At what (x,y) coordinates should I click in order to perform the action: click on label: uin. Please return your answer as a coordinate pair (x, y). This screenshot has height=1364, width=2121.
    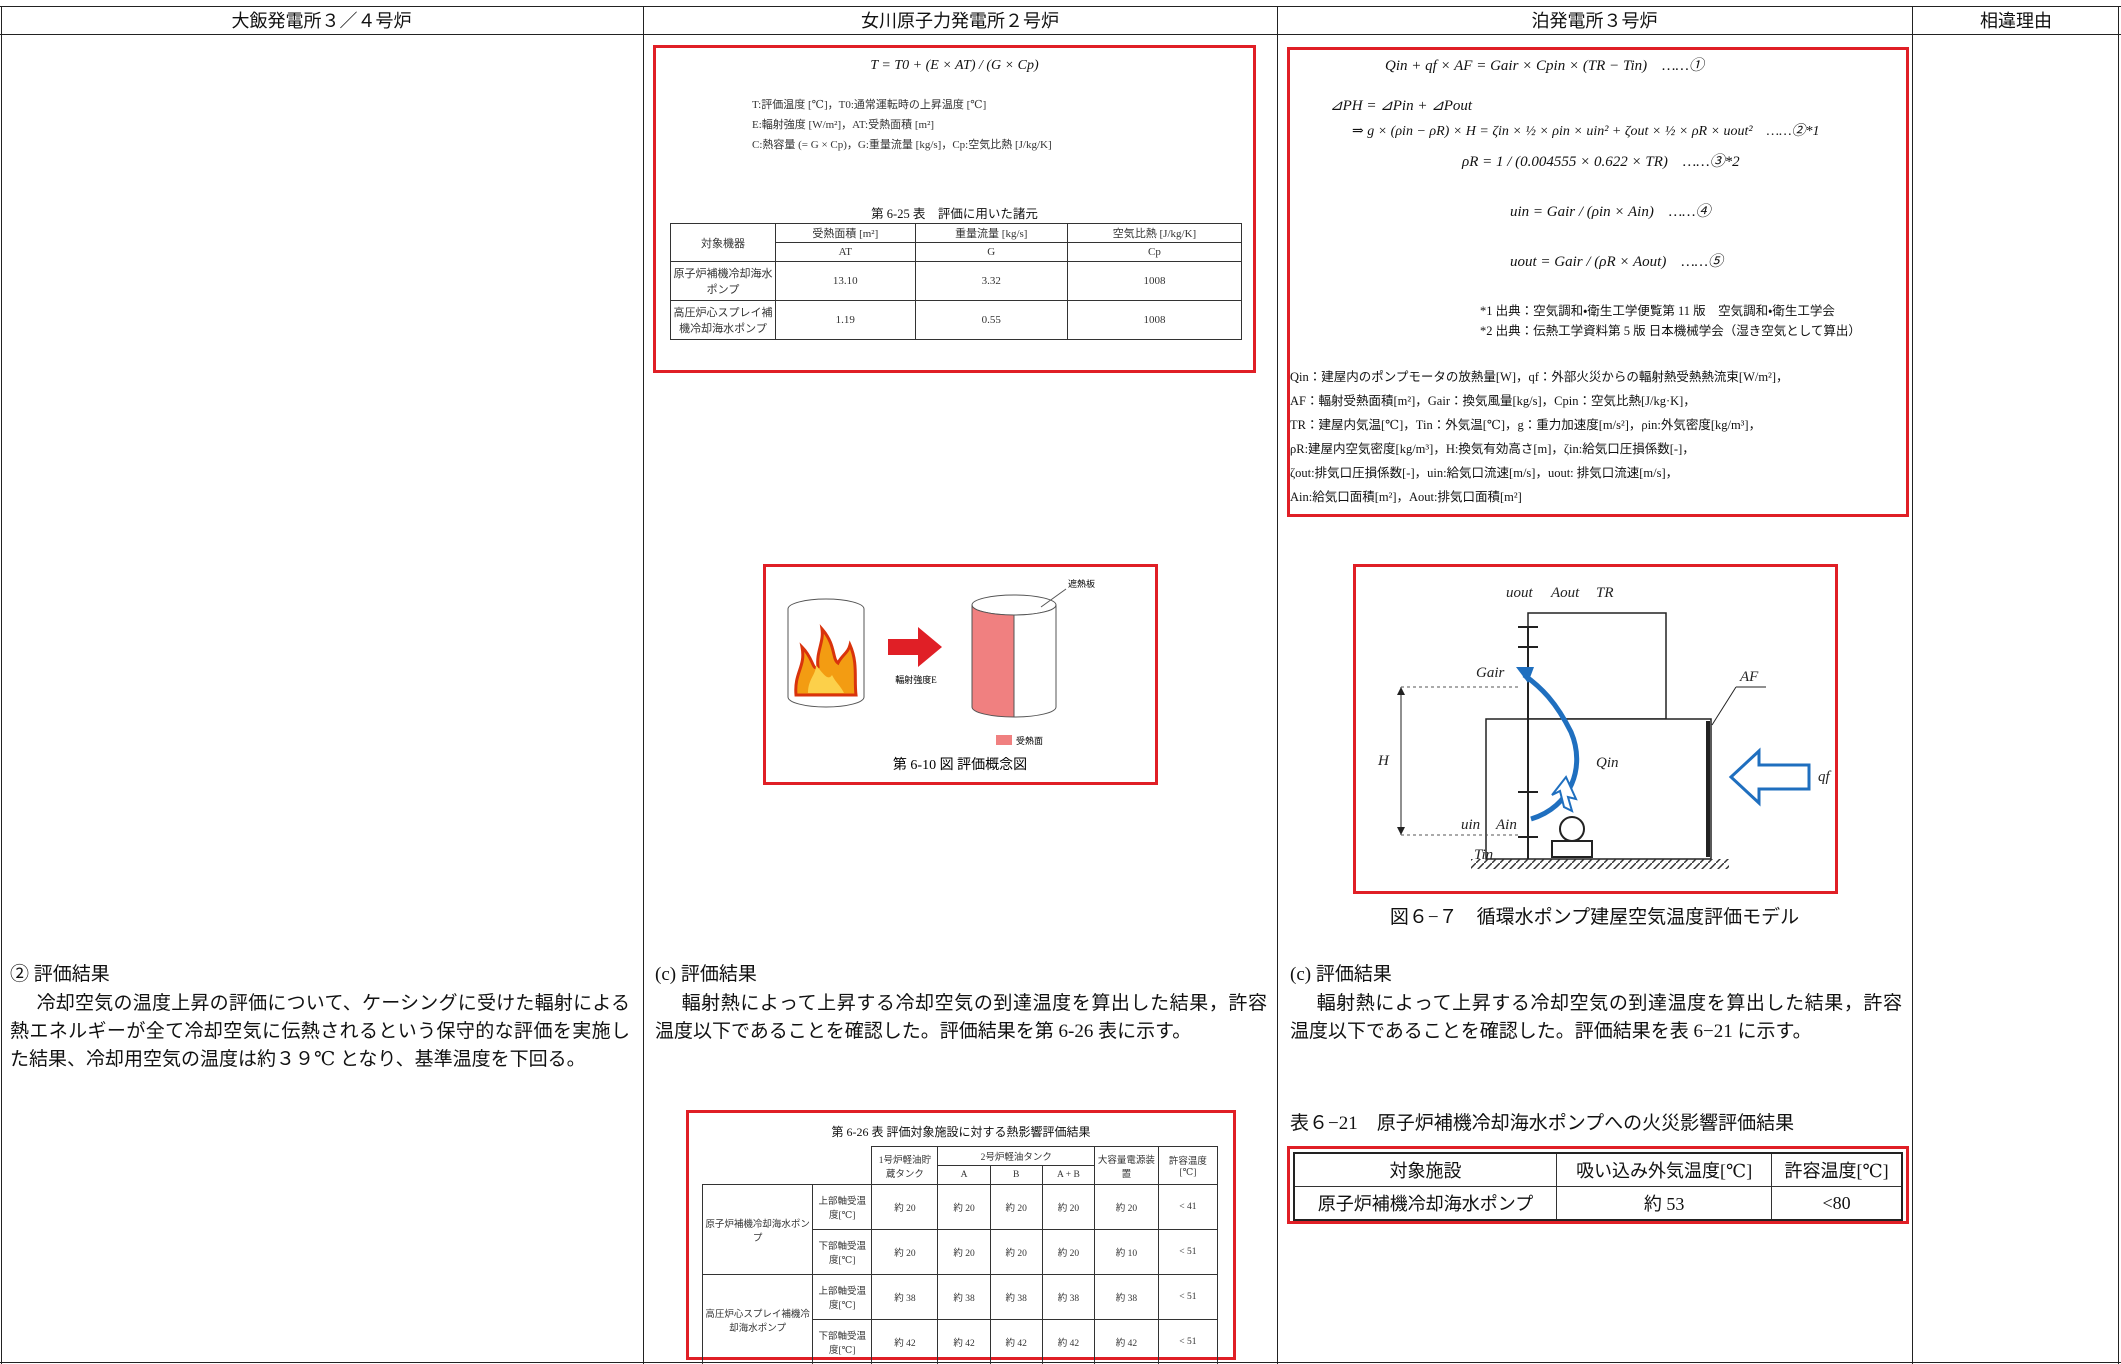
    Looking at the image, I should click on (1470, 825).